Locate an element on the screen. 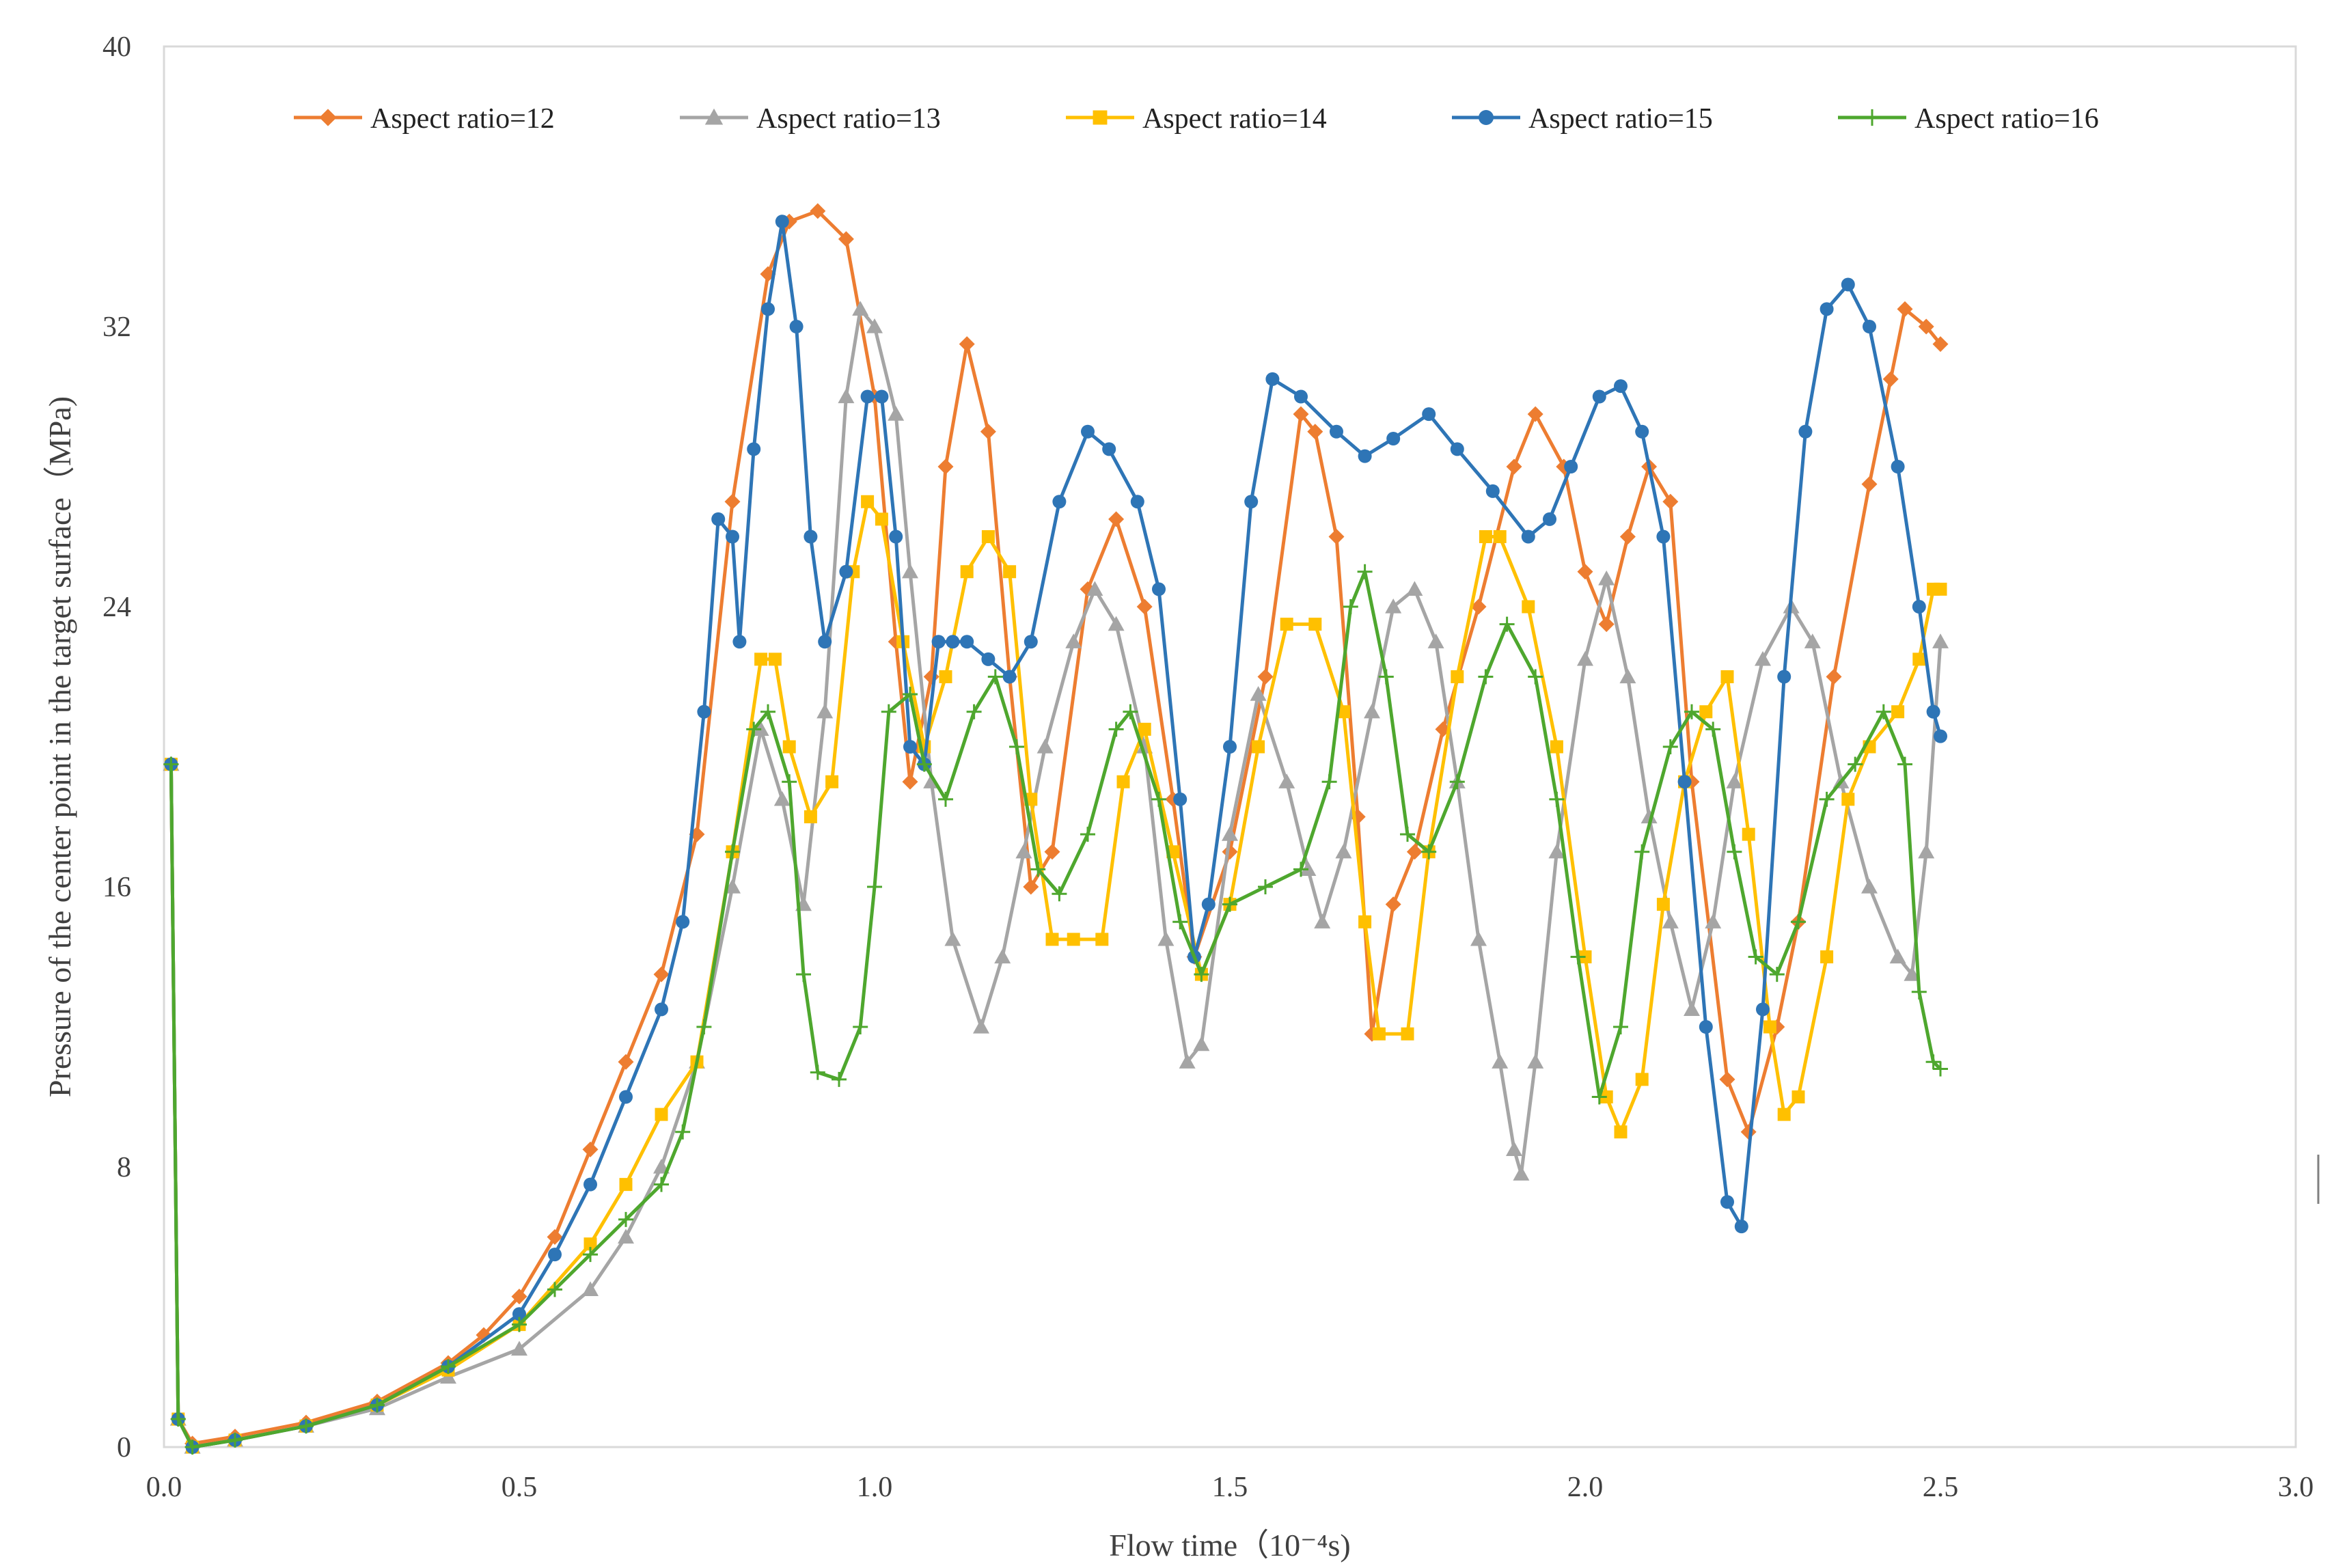  y-tick-label: 0 is located at coordinates (124, 1447).